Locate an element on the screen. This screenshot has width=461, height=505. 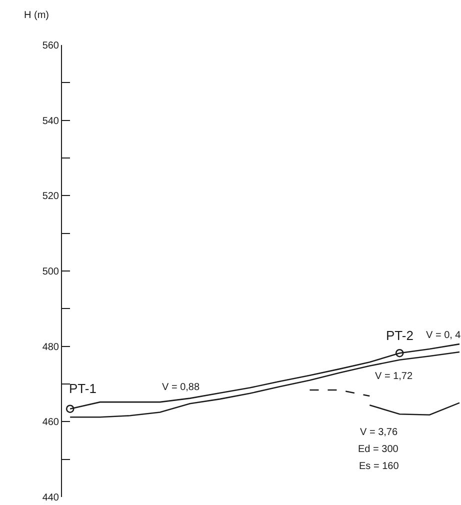
annotation: V = 0,88 is located at coordinates (181, 387).